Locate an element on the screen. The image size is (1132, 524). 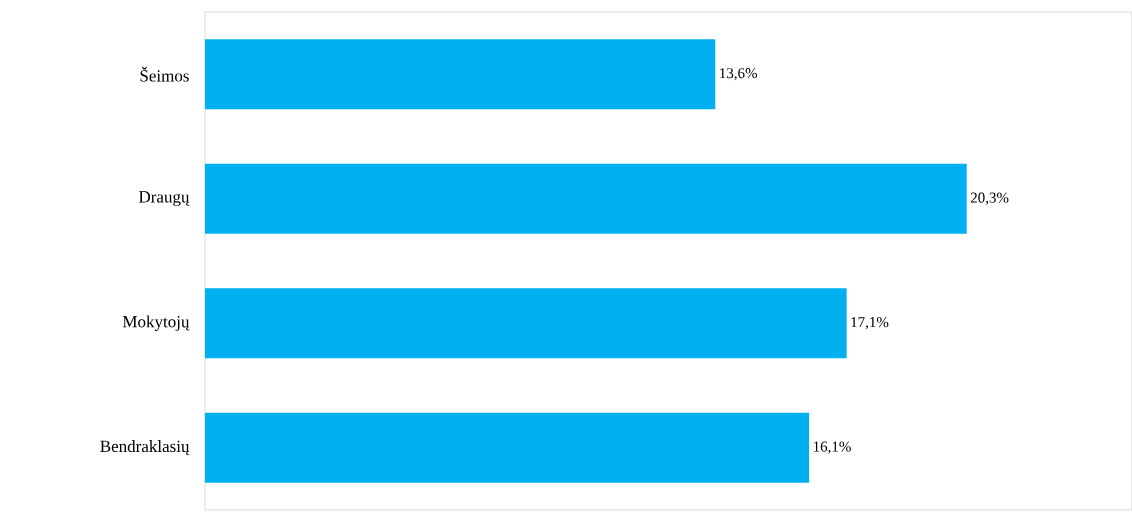
y-tick-label: Mokytojų is located at coordinates (156, 323).